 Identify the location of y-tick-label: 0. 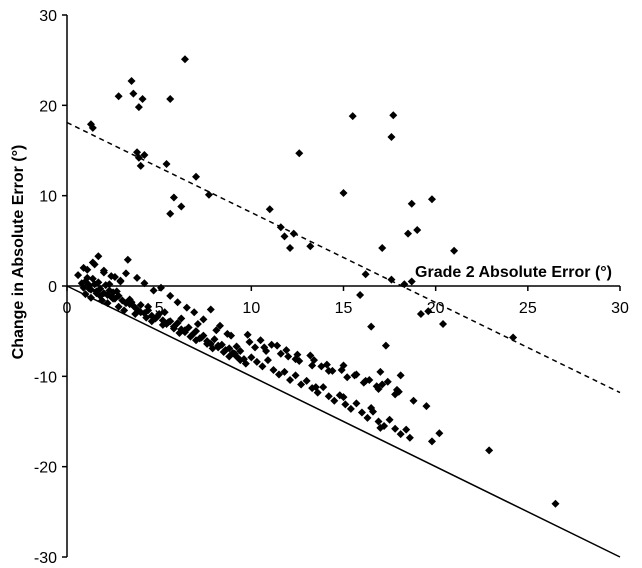
(52, 287).